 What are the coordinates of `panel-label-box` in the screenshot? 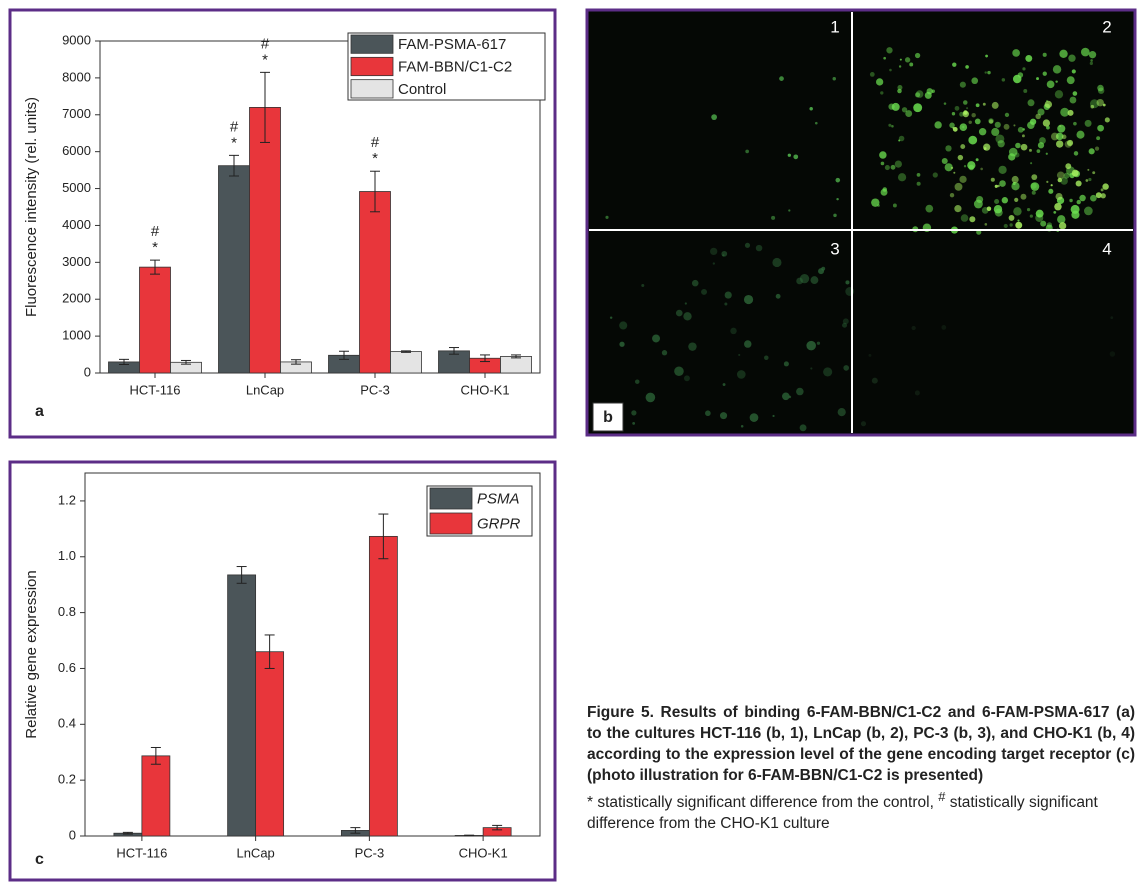 It's located at (608, 417).